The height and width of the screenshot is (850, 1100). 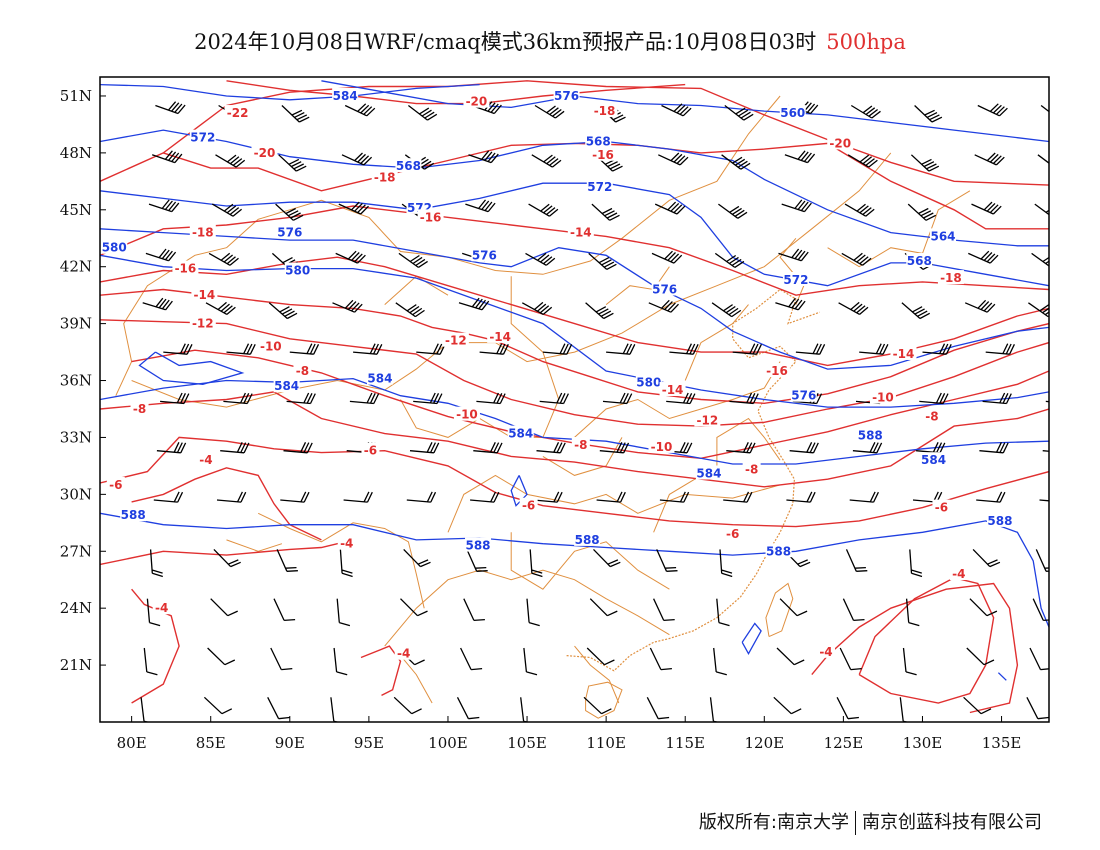 I want to click on pressure-level: 500hpa, so click(x=866, y=42).